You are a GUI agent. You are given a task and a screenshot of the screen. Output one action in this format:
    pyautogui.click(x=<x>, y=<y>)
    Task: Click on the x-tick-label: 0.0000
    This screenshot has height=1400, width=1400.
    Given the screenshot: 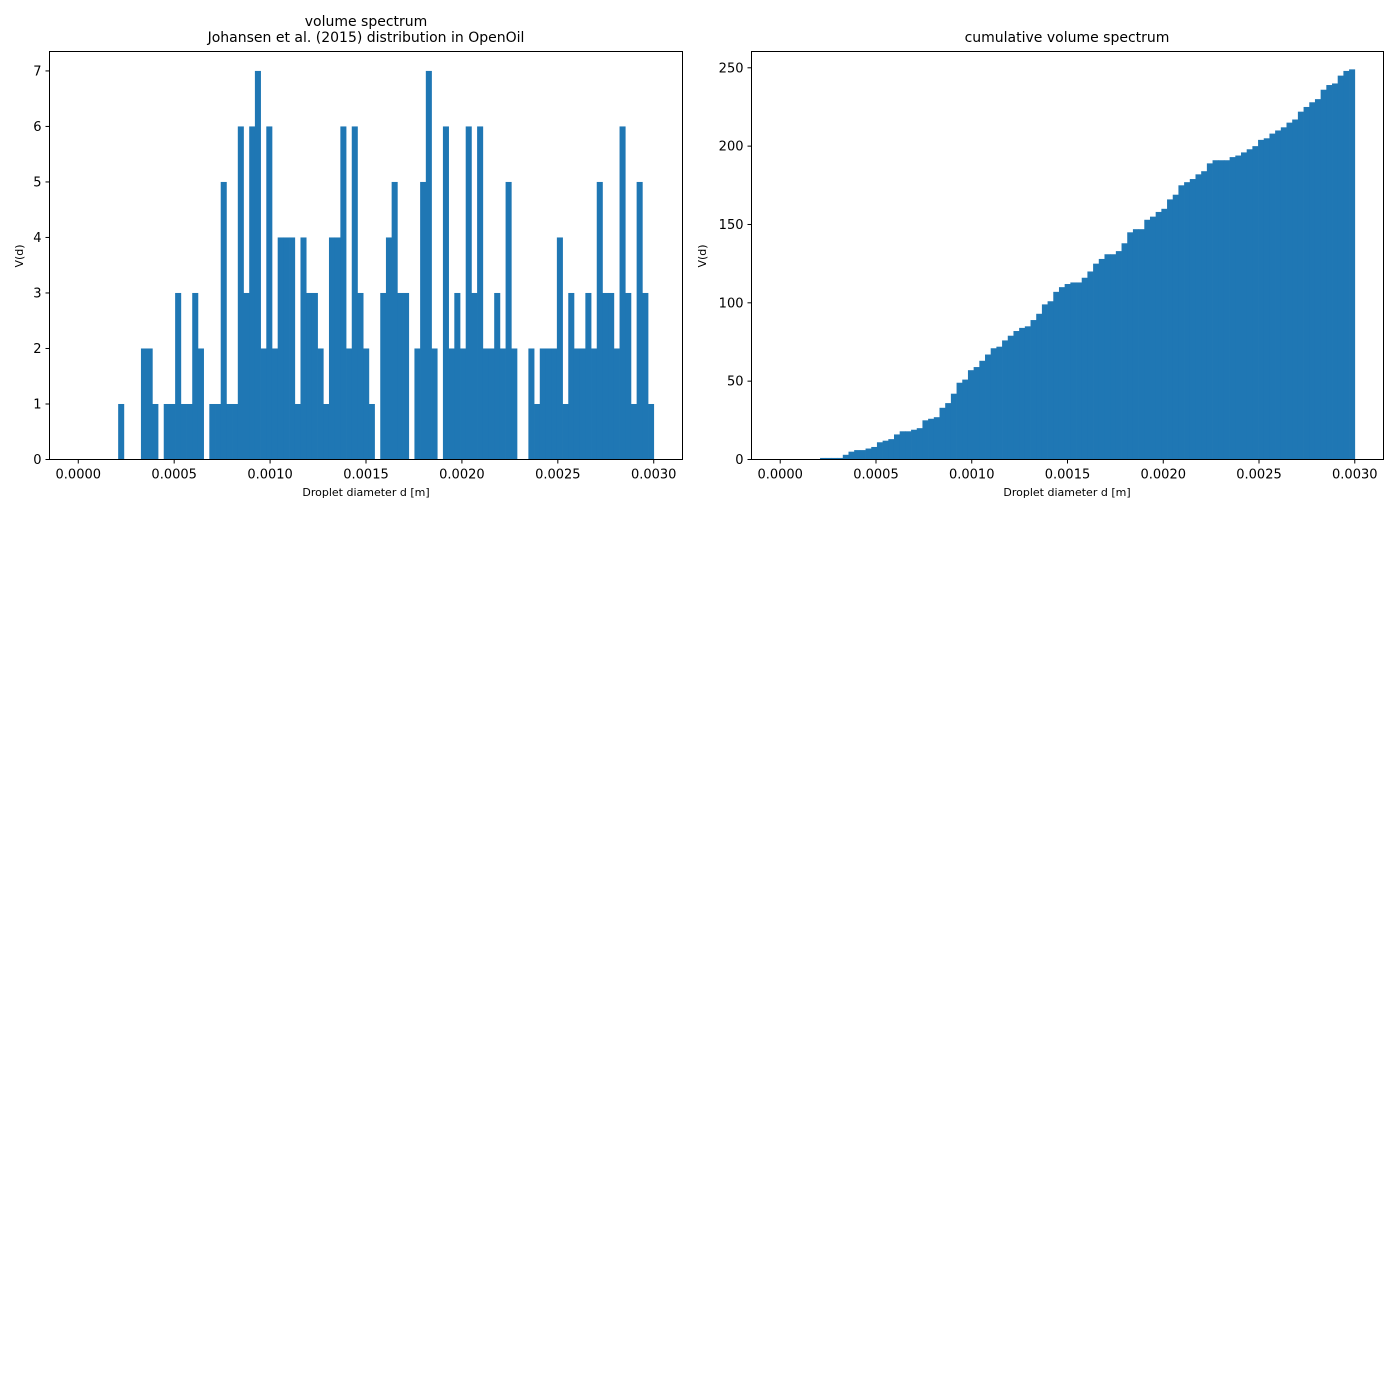 What is the action you would take?
    pyautogui.click(x=780, y=475)
    